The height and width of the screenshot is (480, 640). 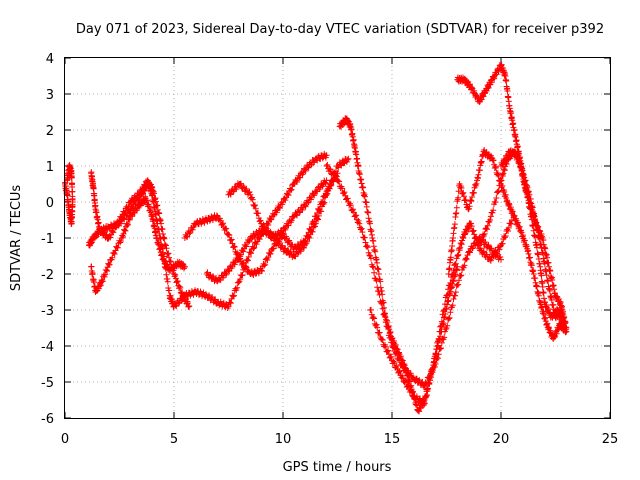 I want to click on series-track-c, so click(x=138, y=244).